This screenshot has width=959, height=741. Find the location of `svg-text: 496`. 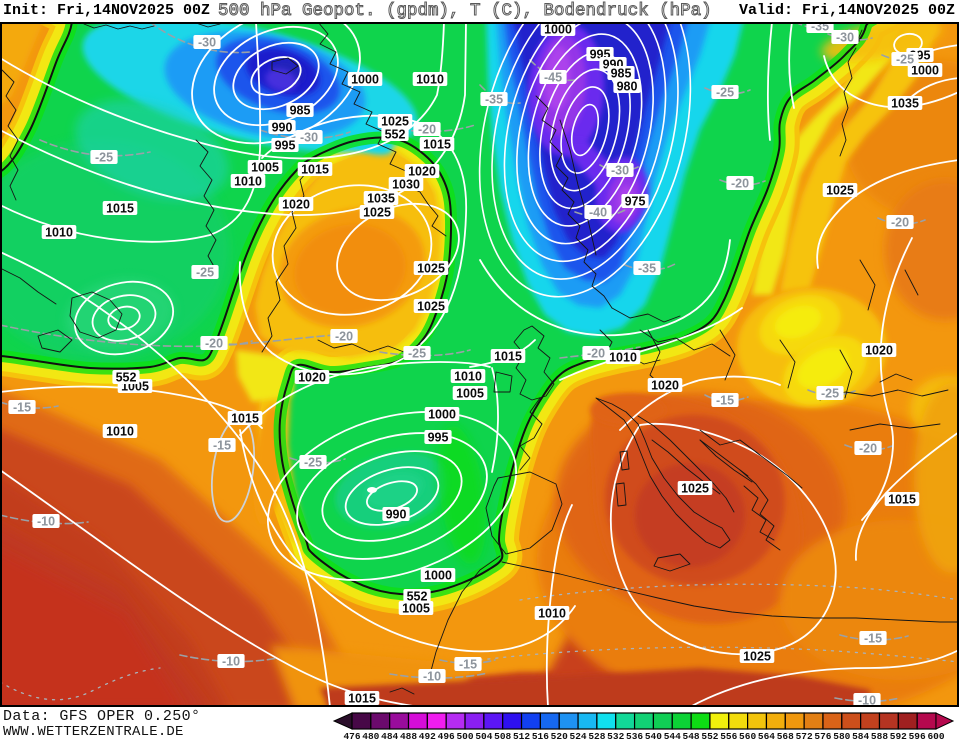

svg-text: 496 is located at coordinates (446, 736).